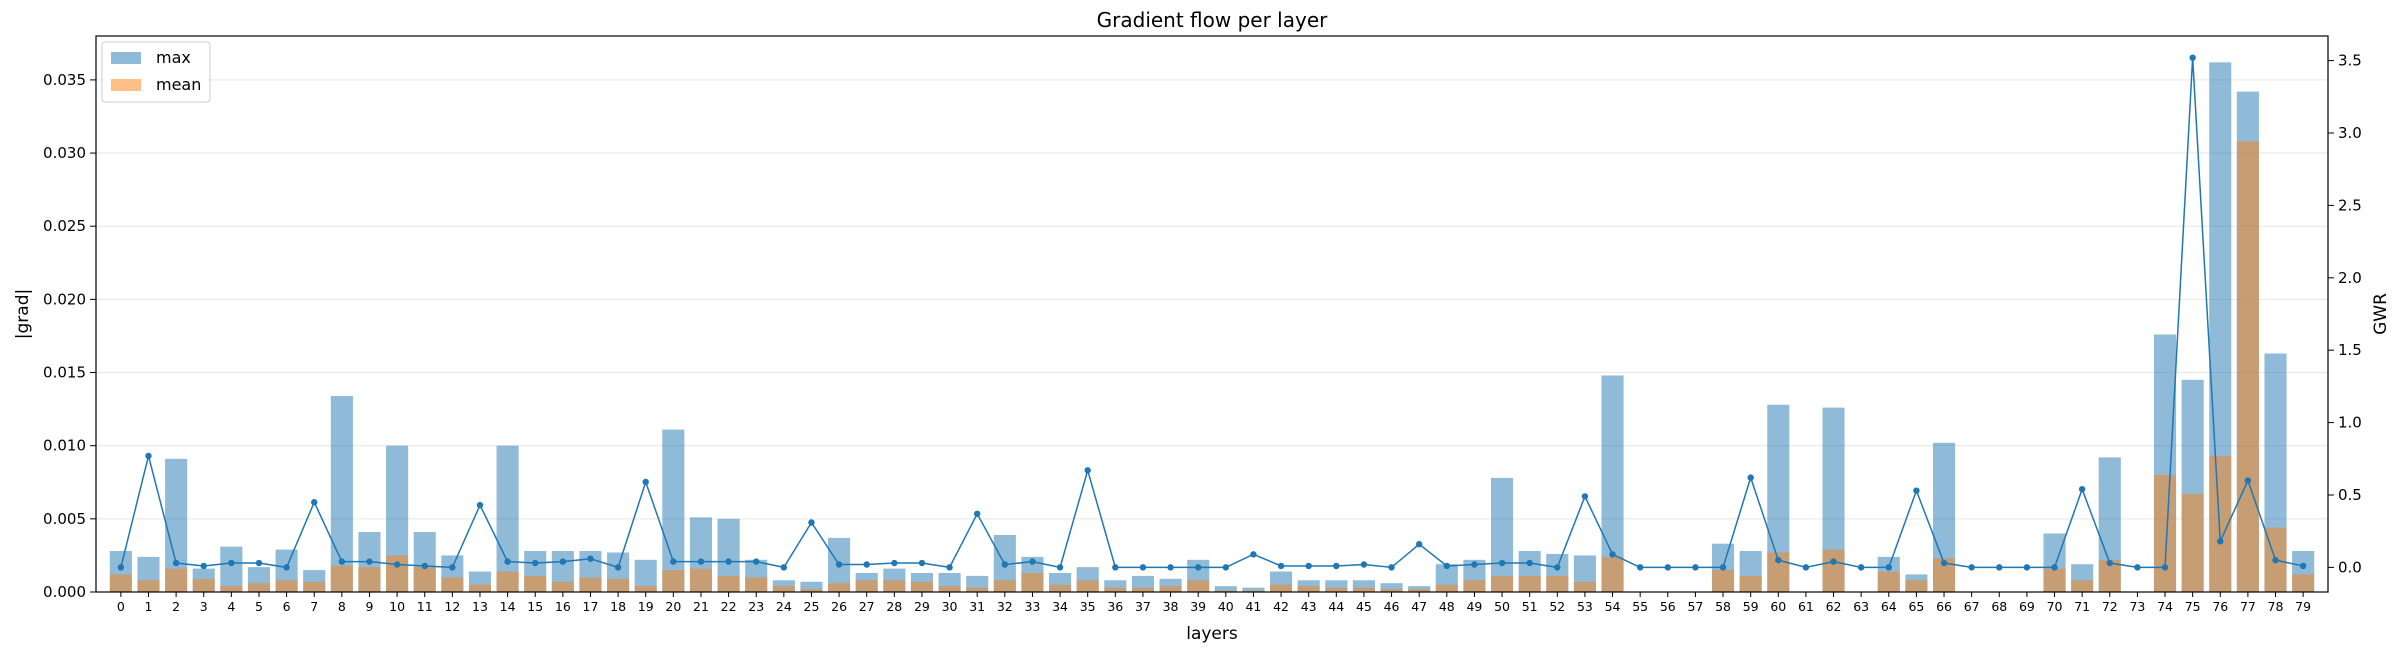 The height and width of the screenshot is (652, 2402). I want to click on x-tick-label: 32, so click(1005, 606).